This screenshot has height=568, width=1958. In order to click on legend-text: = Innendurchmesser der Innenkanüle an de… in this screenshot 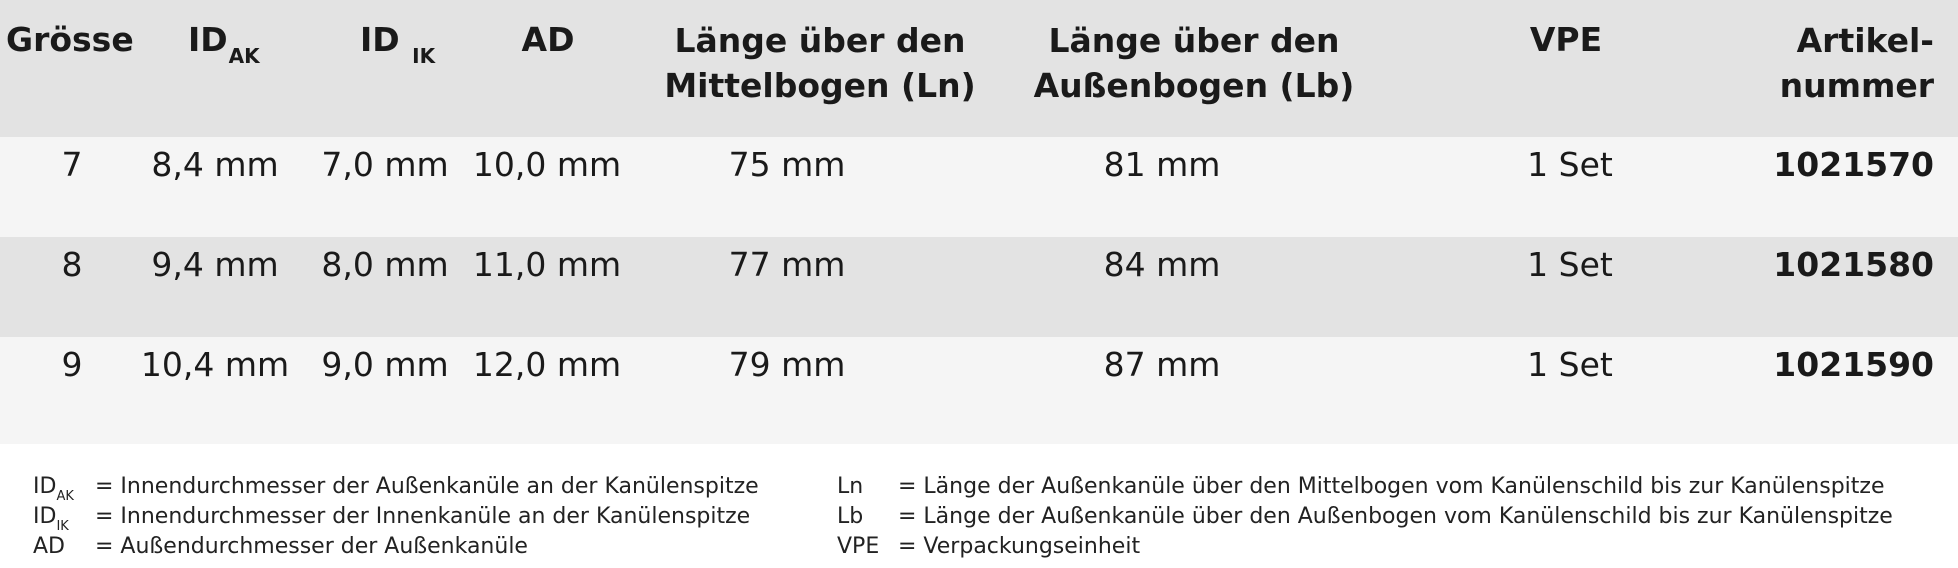, I will do `click(423, 516)`.